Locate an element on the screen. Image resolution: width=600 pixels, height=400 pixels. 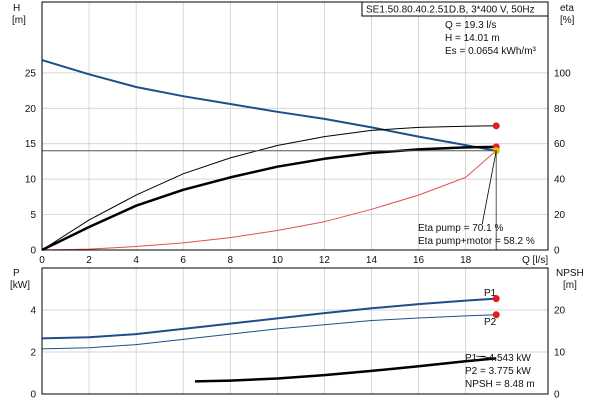
eta-pump-annotation: Eta pump = 70.1 % is located at coordinates (460, 228).